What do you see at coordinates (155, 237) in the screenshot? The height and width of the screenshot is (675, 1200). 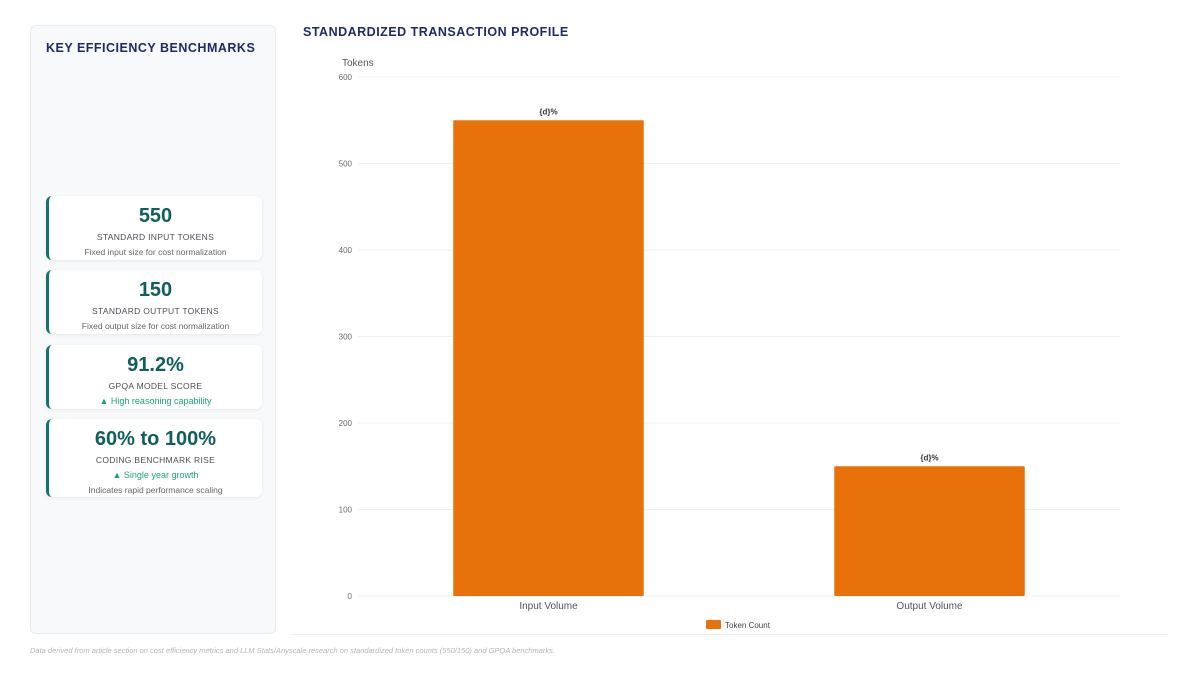 I see `kpi-label: STANDARD INPUT TOKENS` at bounding box center [155, 237].